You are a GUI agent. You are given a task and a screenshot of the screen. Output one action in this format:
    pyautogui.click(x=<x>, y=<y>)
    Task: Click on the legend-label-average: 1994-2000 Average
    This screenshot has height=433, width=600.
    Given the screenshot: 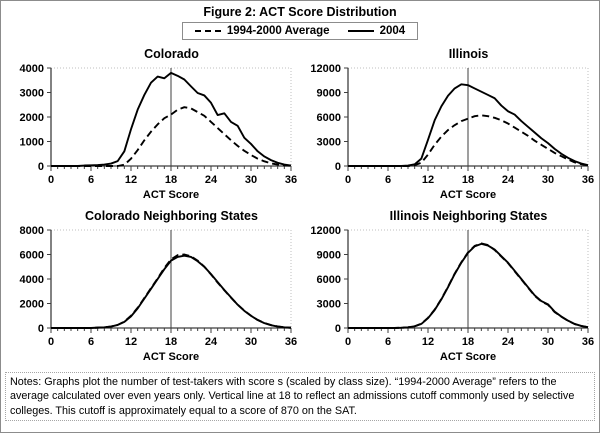 What is the action you would take?
    pyautogui.click(x=278, y=31)
    